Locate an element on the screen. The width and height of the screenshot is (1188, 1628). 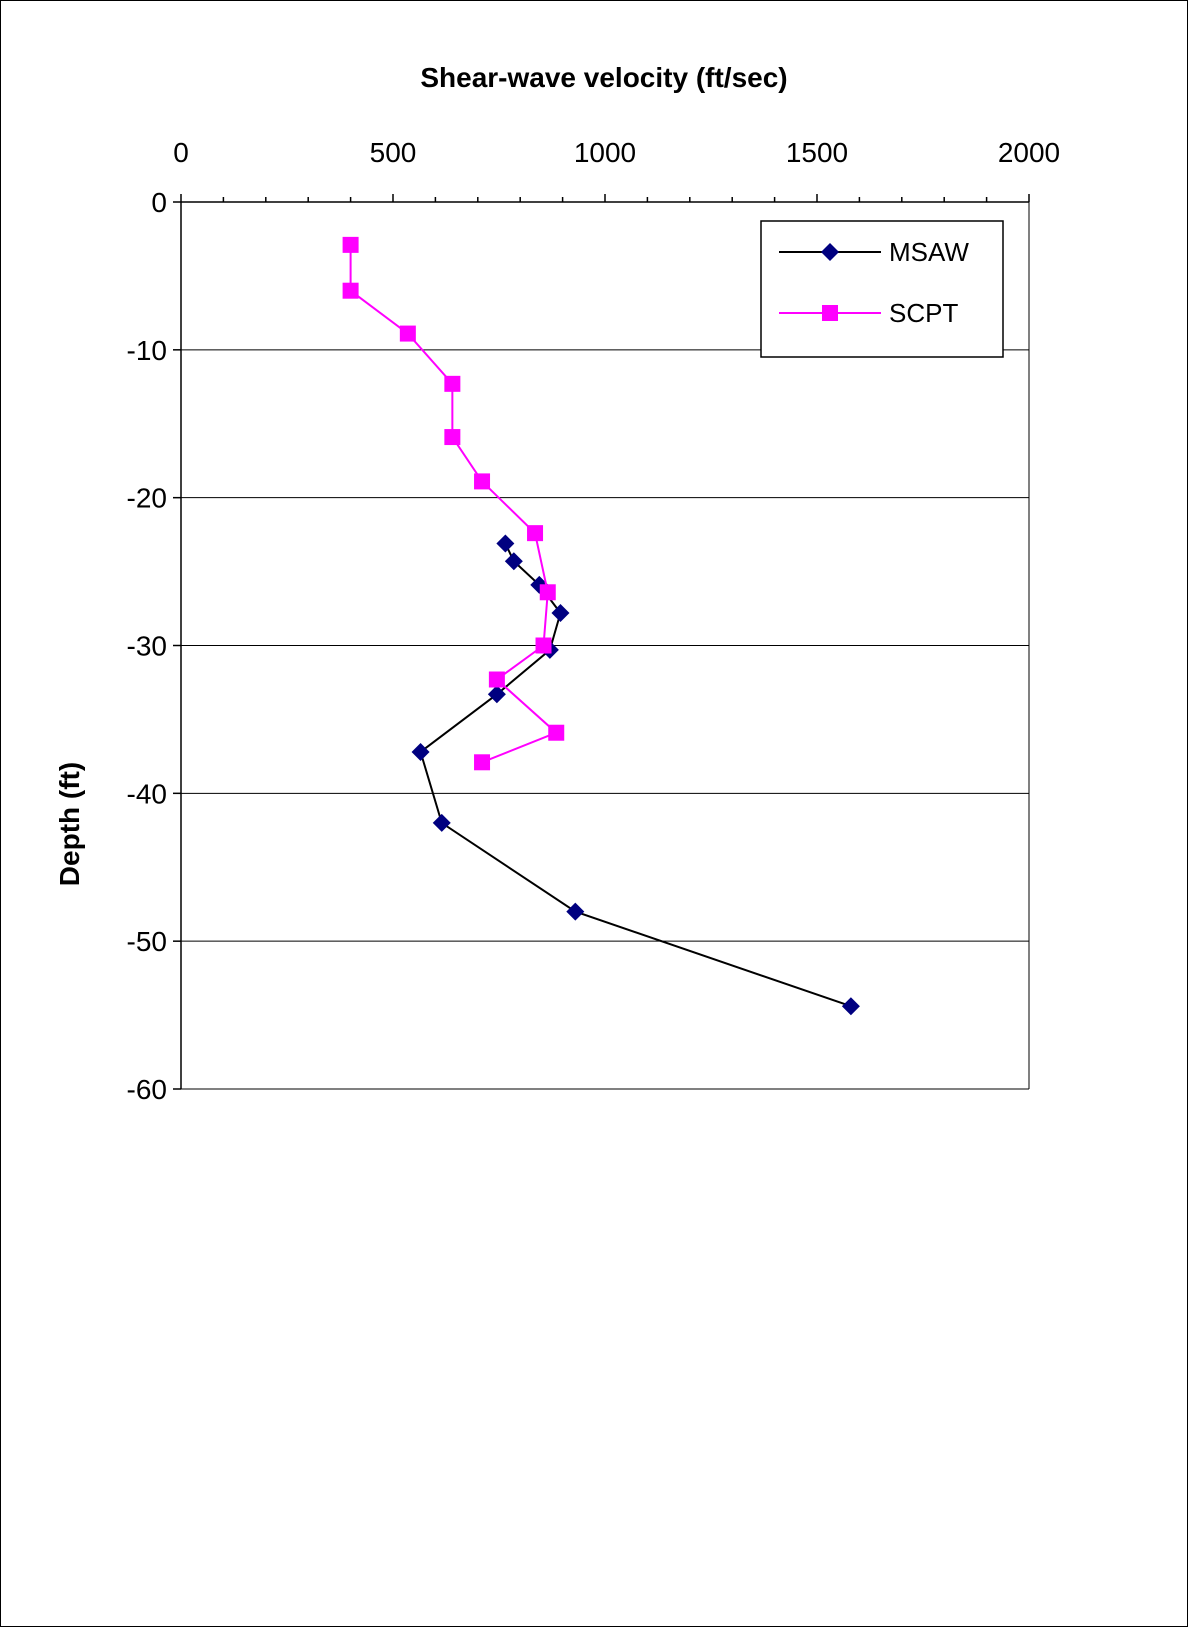
y-tick-label: -60 is located at coordinates (147, 1089).